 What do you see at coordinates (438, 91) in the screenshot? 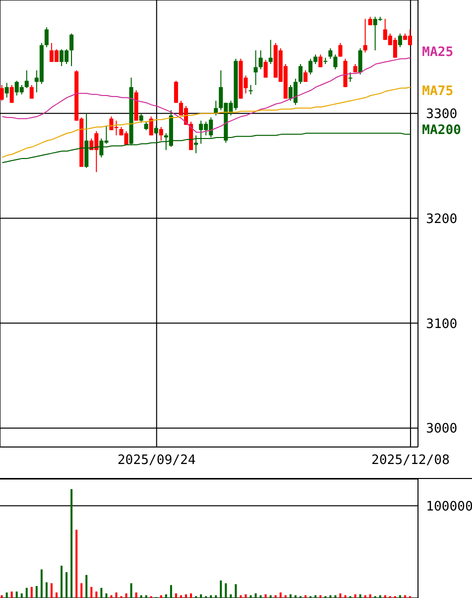
I see `series-label: MA75` at bounding box center [438, 91].